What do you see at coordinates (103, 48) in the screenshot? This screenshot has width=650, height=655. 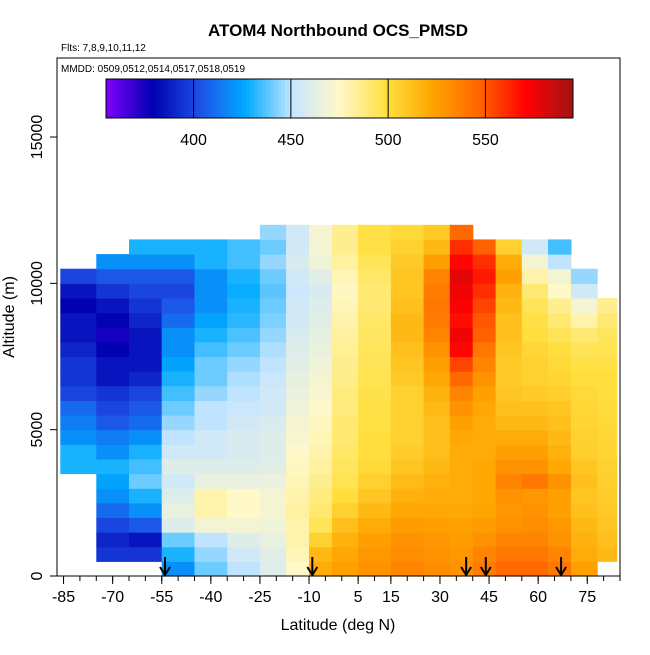 I see `flights-annotation: Flts: 7,8,9,10,11,12` at bounding box center [103, 48].